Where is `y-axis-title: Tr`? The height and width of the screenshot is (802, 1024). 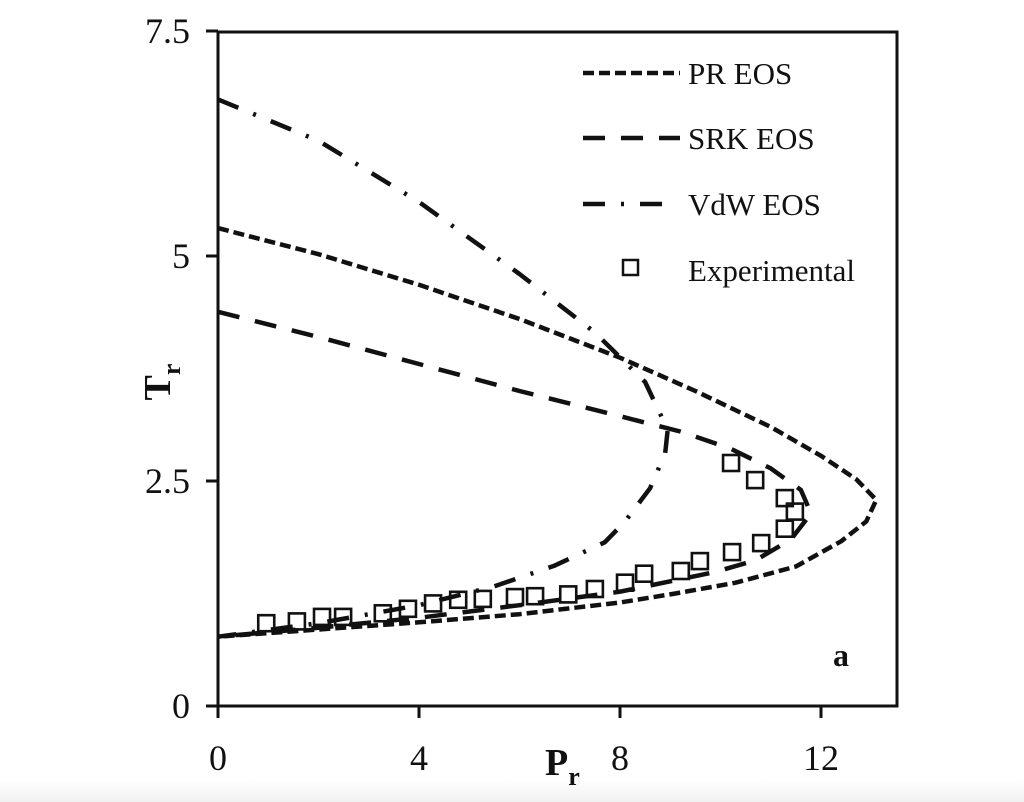 y-axis-title: Tr is located at coordinates (161, 382).